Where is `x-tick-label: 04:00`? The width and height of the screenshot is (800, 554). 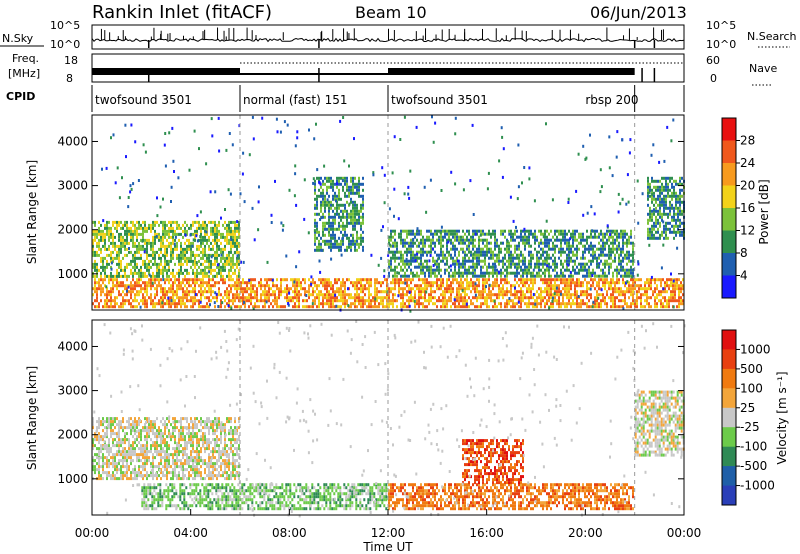 x-tick-label: 04:00 is located at coordinates (190, 533).